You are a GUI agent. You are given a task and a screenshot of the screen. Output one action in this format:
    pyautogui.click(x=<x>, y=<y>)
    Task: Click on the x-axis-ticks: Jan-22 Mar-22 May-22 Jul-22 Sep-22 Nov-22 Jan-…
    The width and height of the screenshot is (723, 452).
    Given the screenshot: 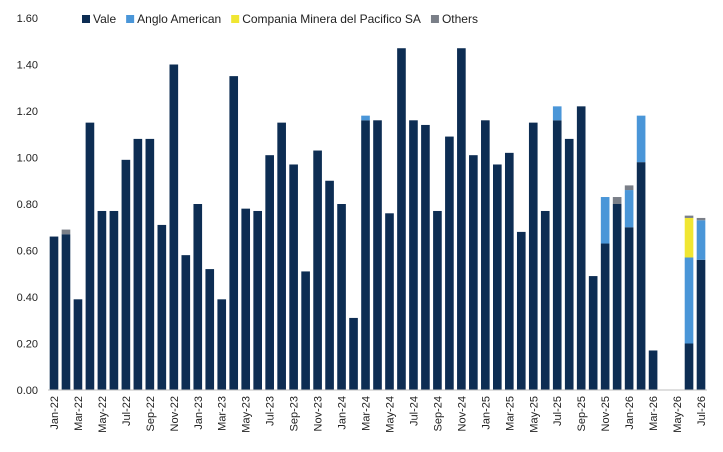 What is the action you would take?
    pyautogui.click(x=378, y=414)
    